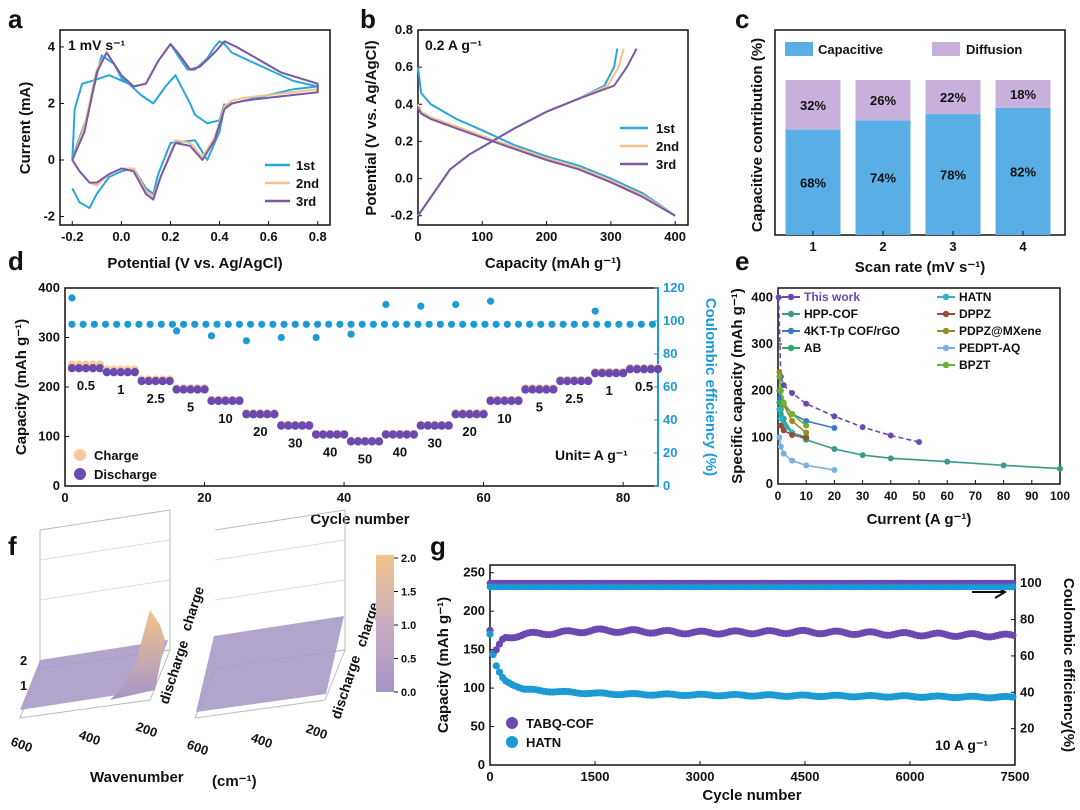 The height and width of the screenshot is (810, 1080). Describe the element at coordinates (483, 497) in the screenshot. I see `panel-d-xtick-label: 60` at that location.